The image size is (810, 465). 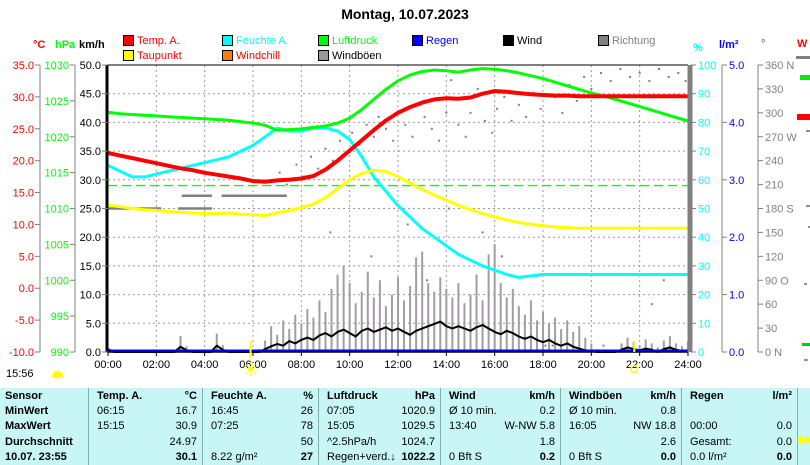 What do you see at coordinates (398, 99) in the screenshot?
I see `series-luftdruck` at bounding box center [398, 99].